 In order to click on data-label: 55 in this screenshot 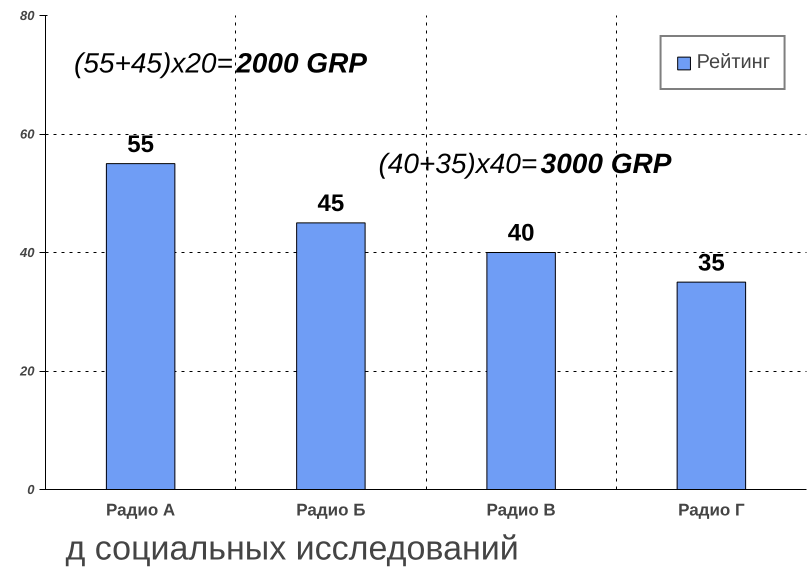, I will do `click(140, 144)`.